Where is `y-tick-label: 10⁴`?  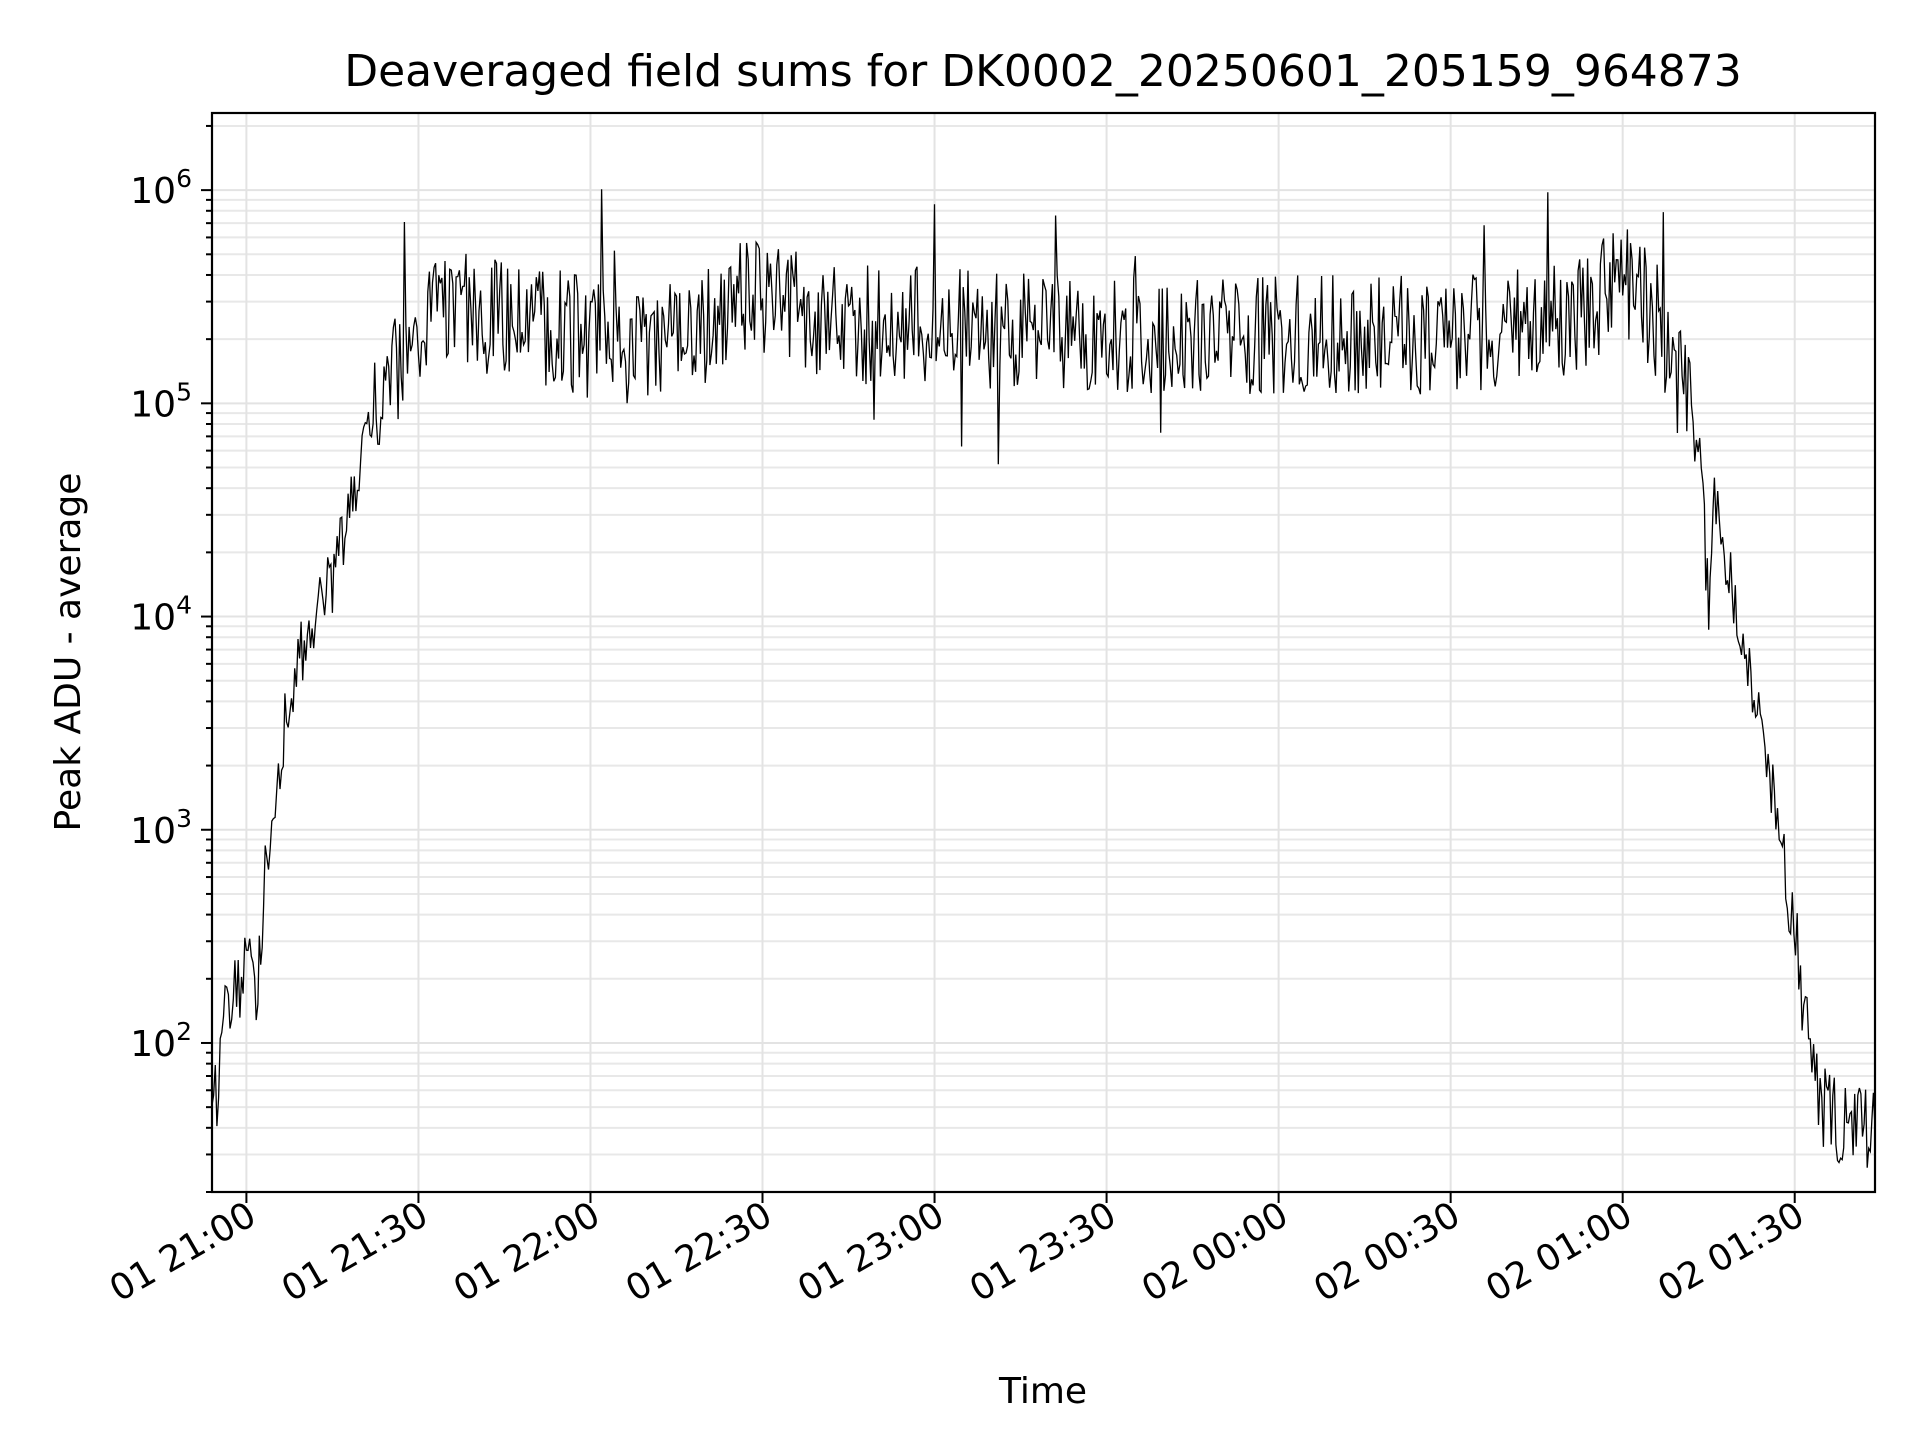 y-tick-label: 10⁴ is located at coordinates (161, 615).